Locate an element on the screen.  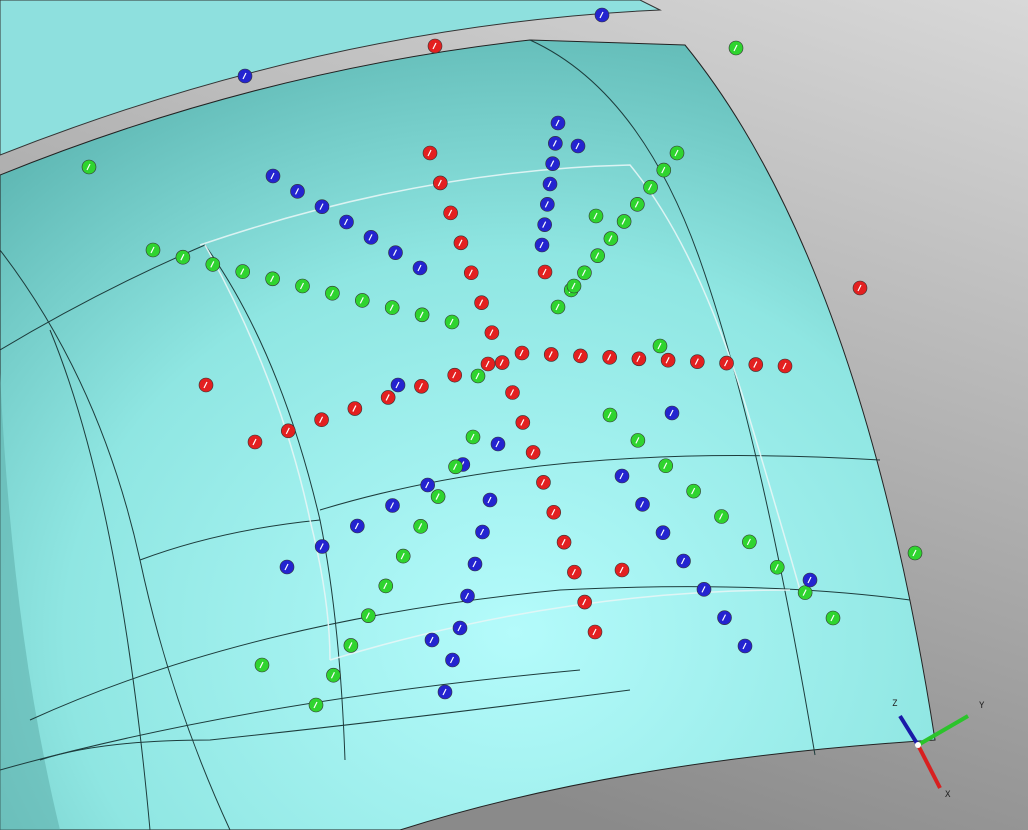
y-axis is located at coordinates (943, 730).